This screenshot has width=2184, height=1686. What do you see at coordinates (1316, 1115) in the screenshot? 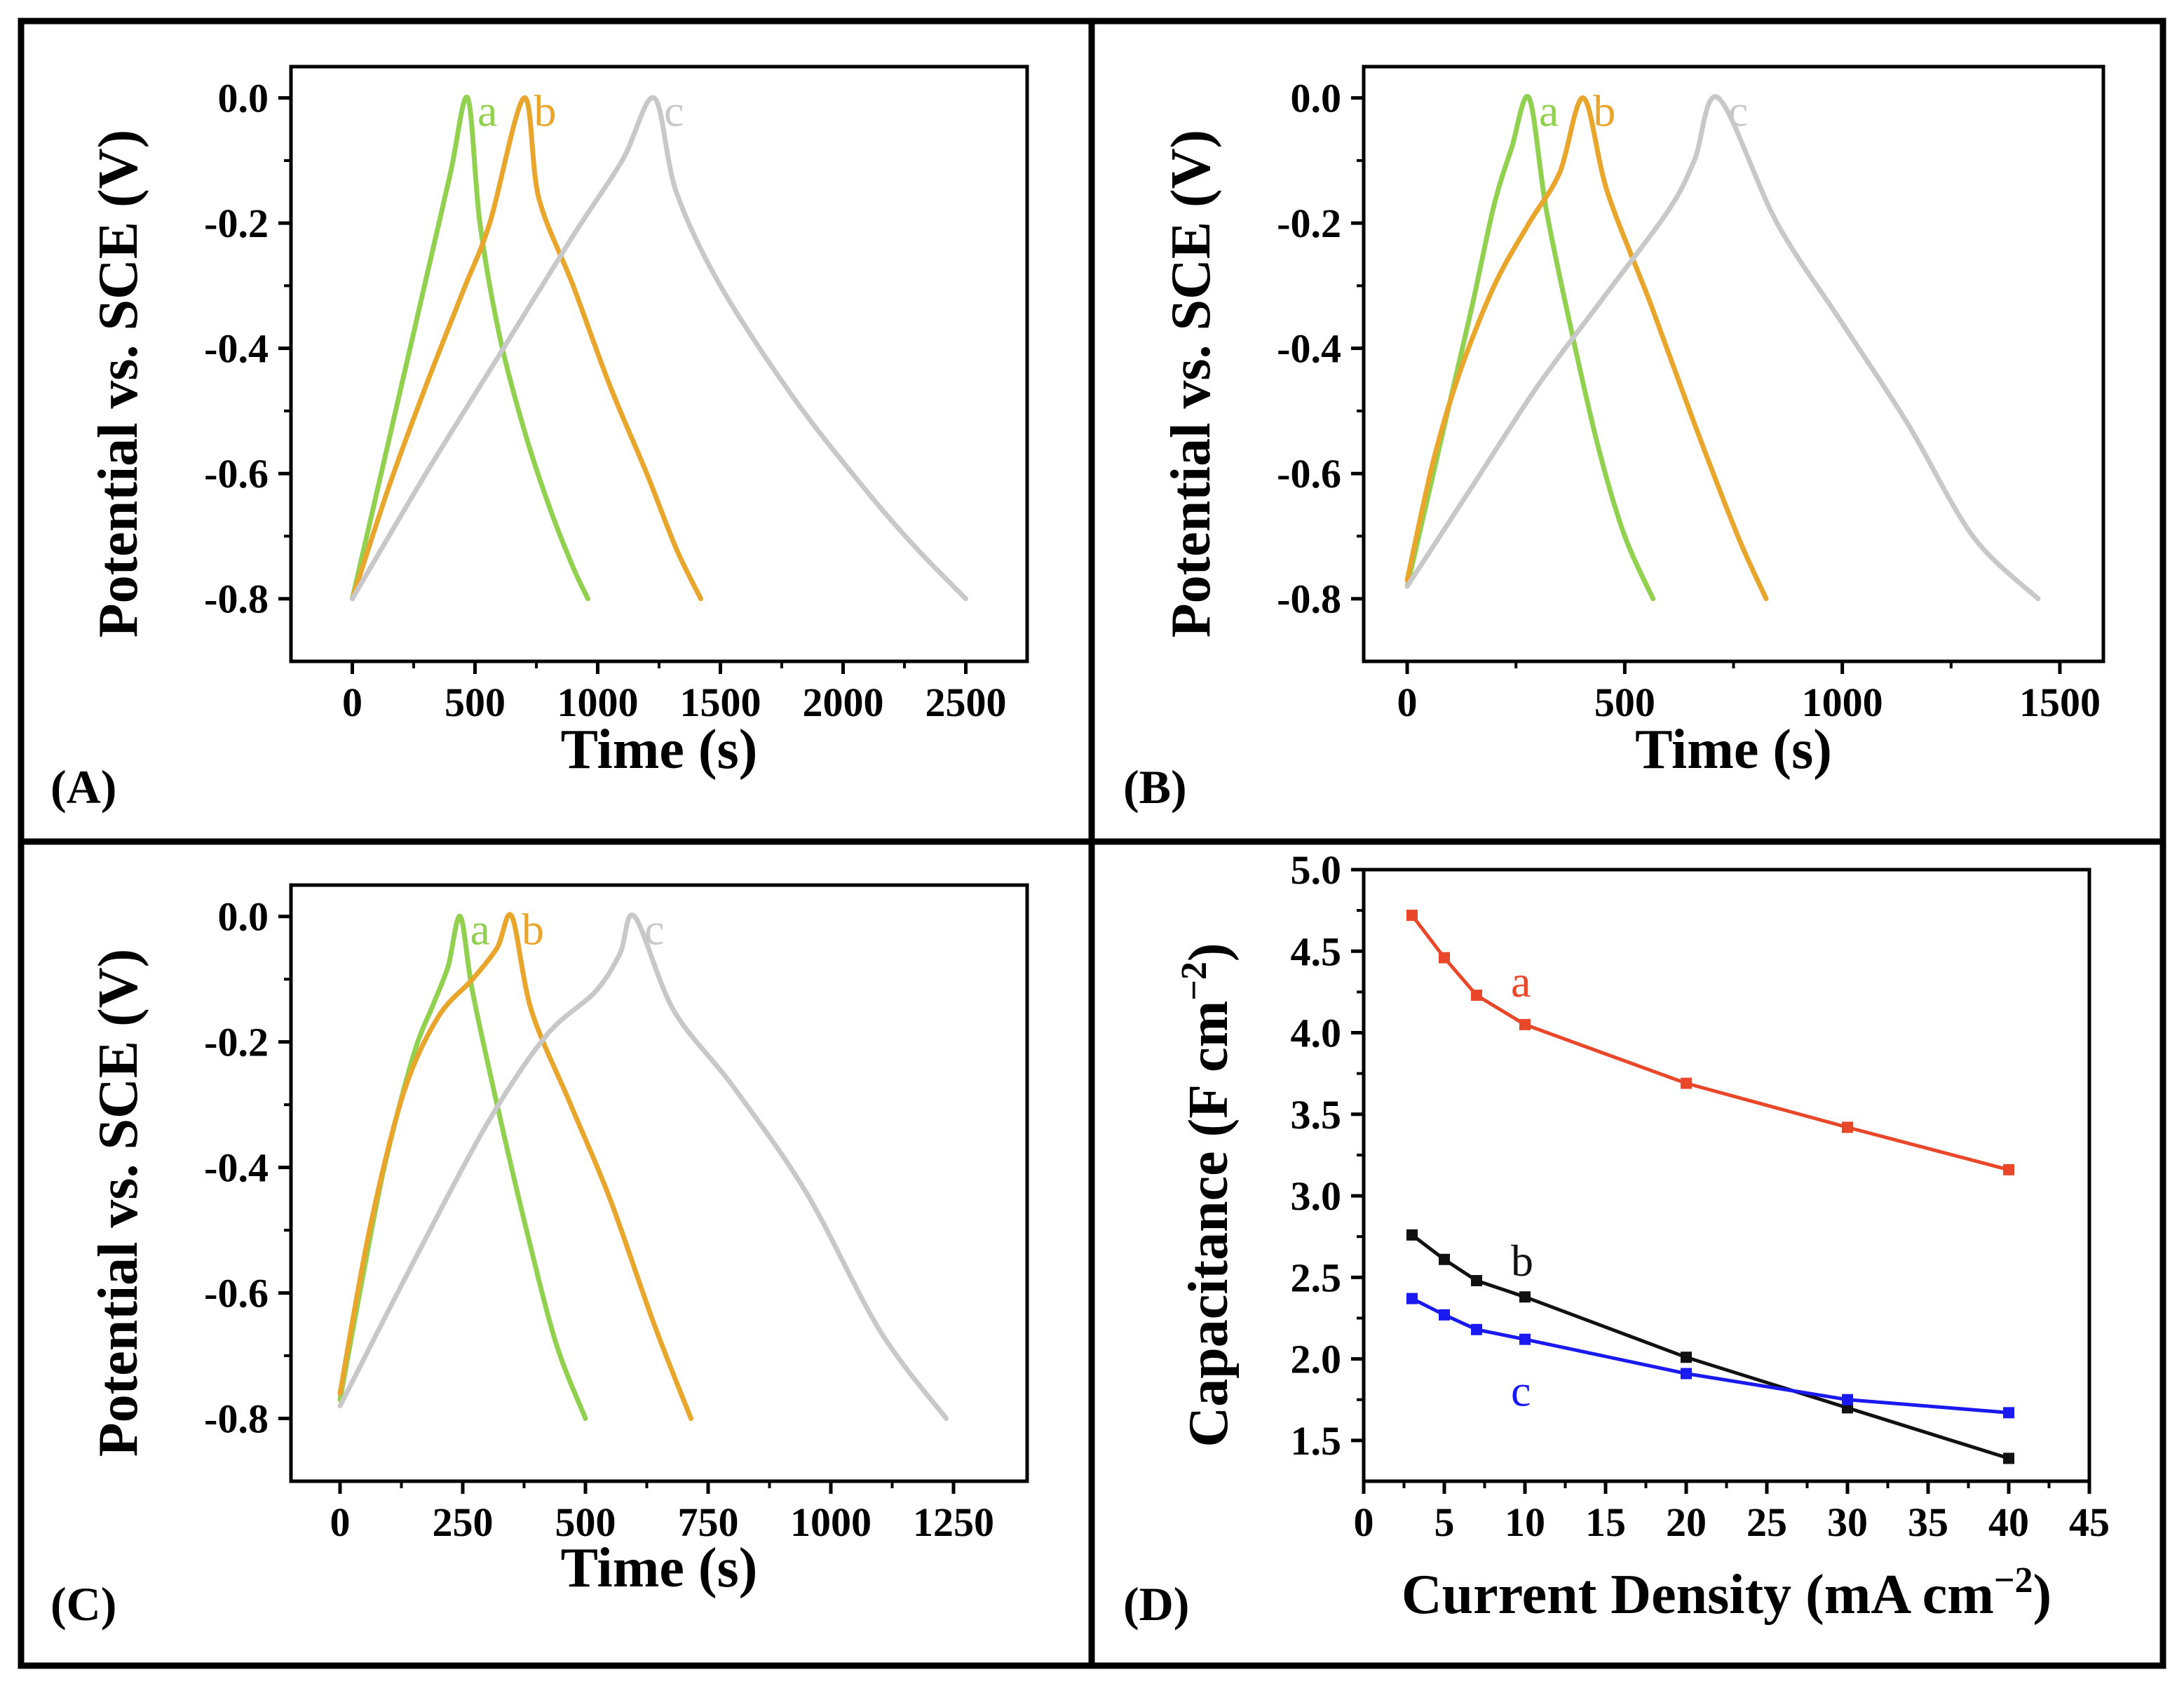
I see `y-tick-label: 3.5` at bounding box center [1316, 1115].